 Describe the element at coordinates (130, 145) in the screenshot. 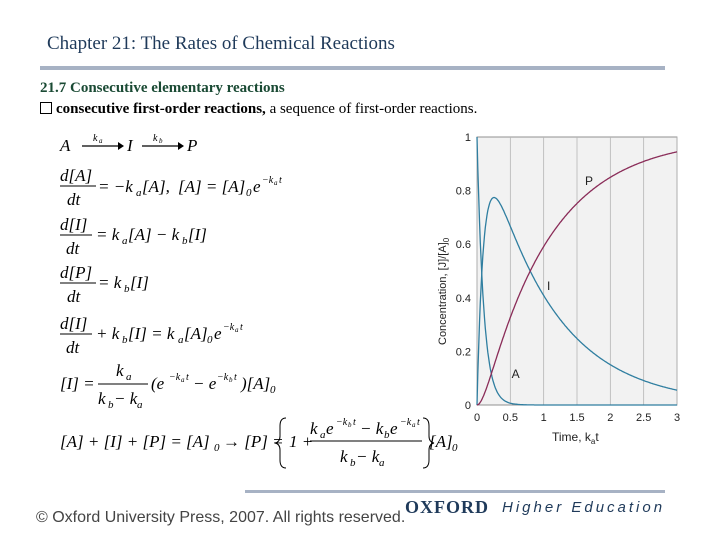

I see `svg-text: I` at that location.